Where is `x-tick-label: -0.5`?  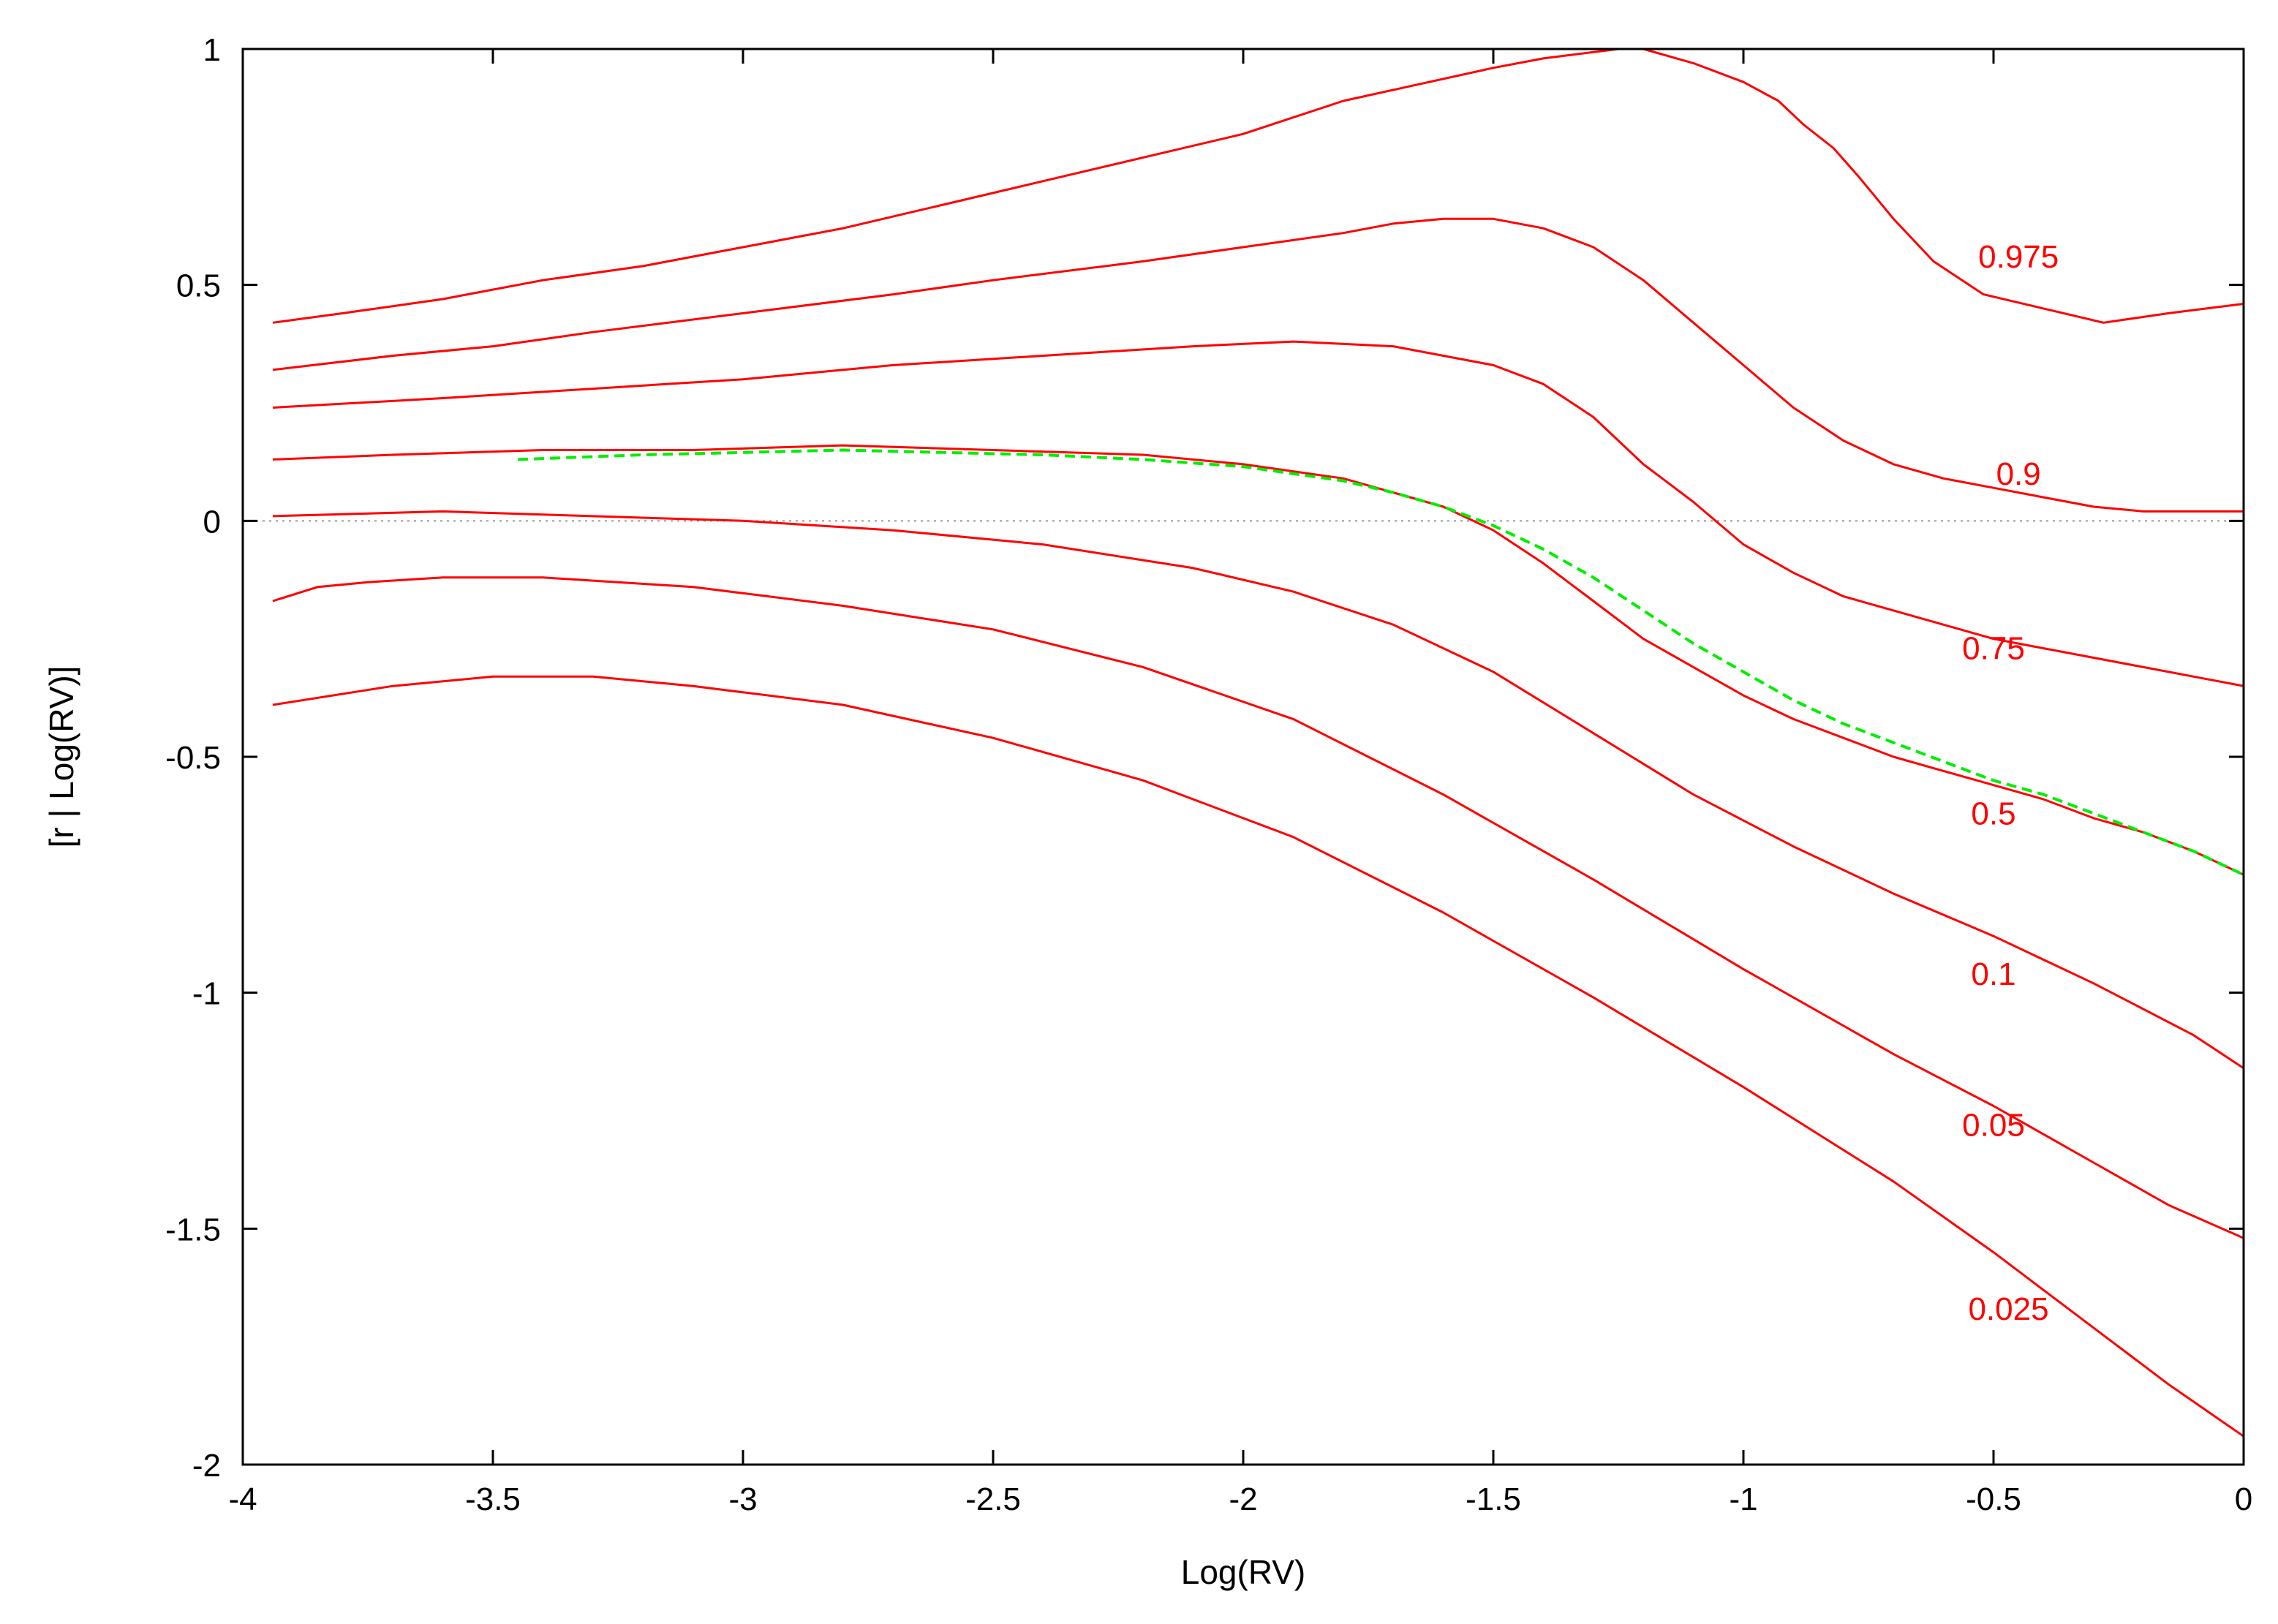
x-tick-label: -0.5 is located at coordinates (1993, 1499).